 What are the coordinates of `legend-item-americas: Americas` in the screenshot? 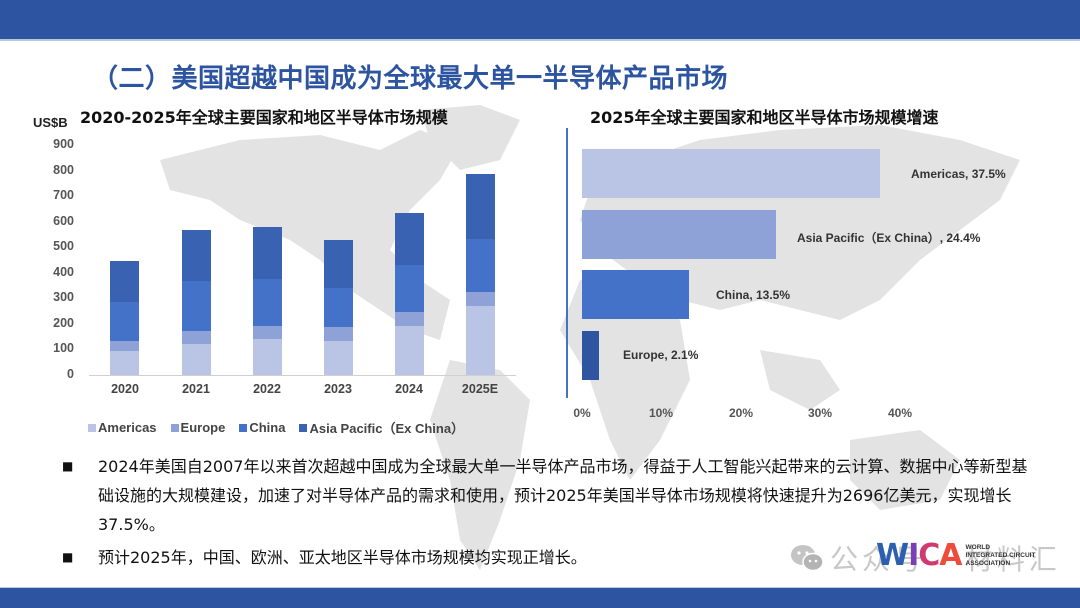 It's located at (122, 427).